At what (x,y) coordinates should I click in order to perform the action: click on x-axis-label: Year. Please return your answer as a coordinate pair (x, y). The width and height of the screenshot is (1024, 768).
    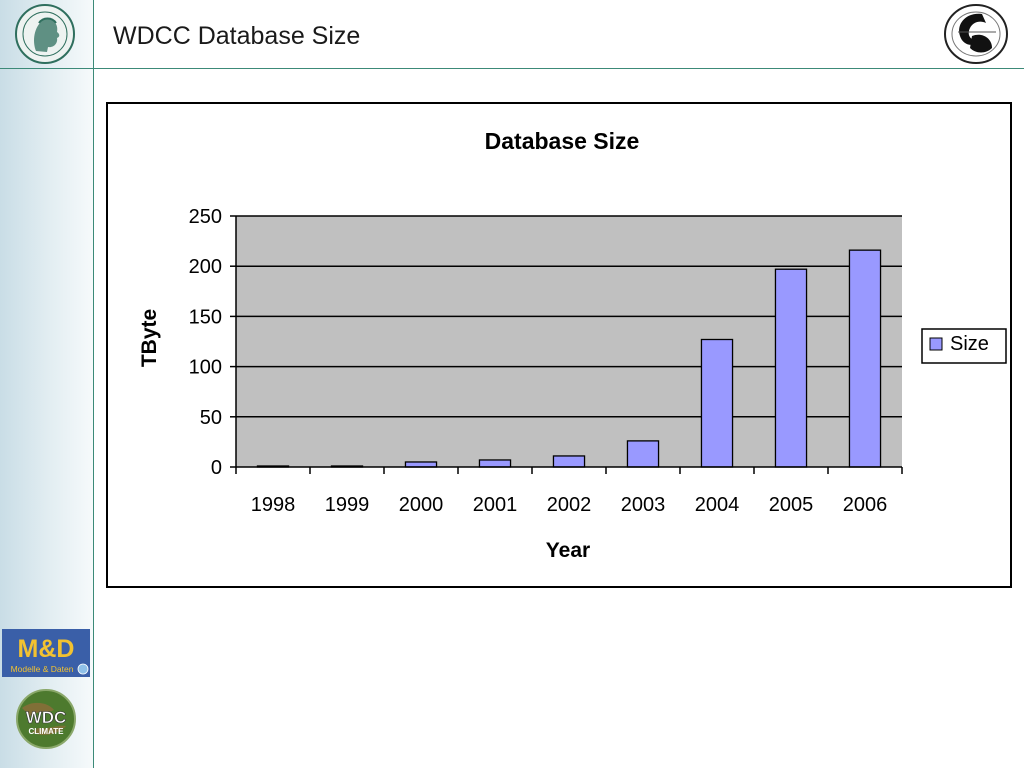
    Looking at the image, I should click on (568, 550).